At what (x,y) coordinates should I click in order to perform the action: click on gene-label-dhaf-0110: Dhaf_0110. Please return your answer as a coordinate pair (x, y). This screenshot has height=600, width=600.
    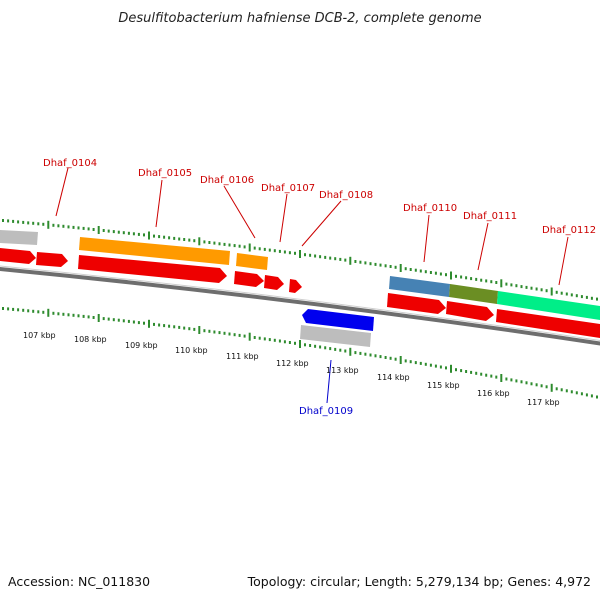
    Looking at the image, I should click on (430, 208).